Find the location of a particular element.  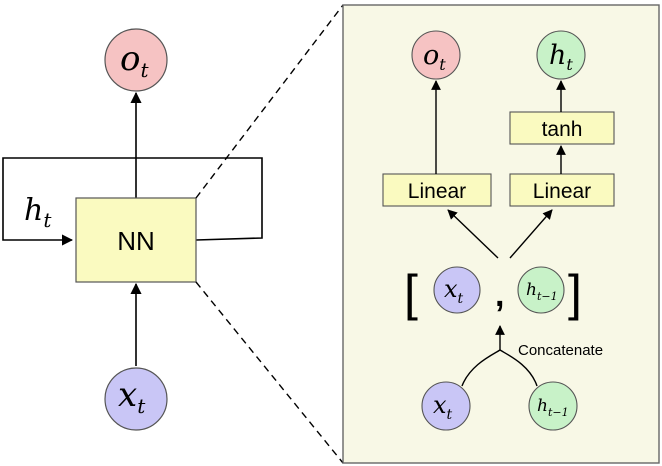

panel-hidden-out-node is located at coordinates (561, 55).